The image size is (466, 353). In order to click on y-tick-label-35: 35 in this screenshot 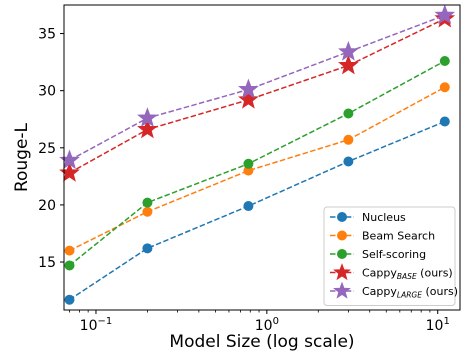, I will do `click(47, 35)`.